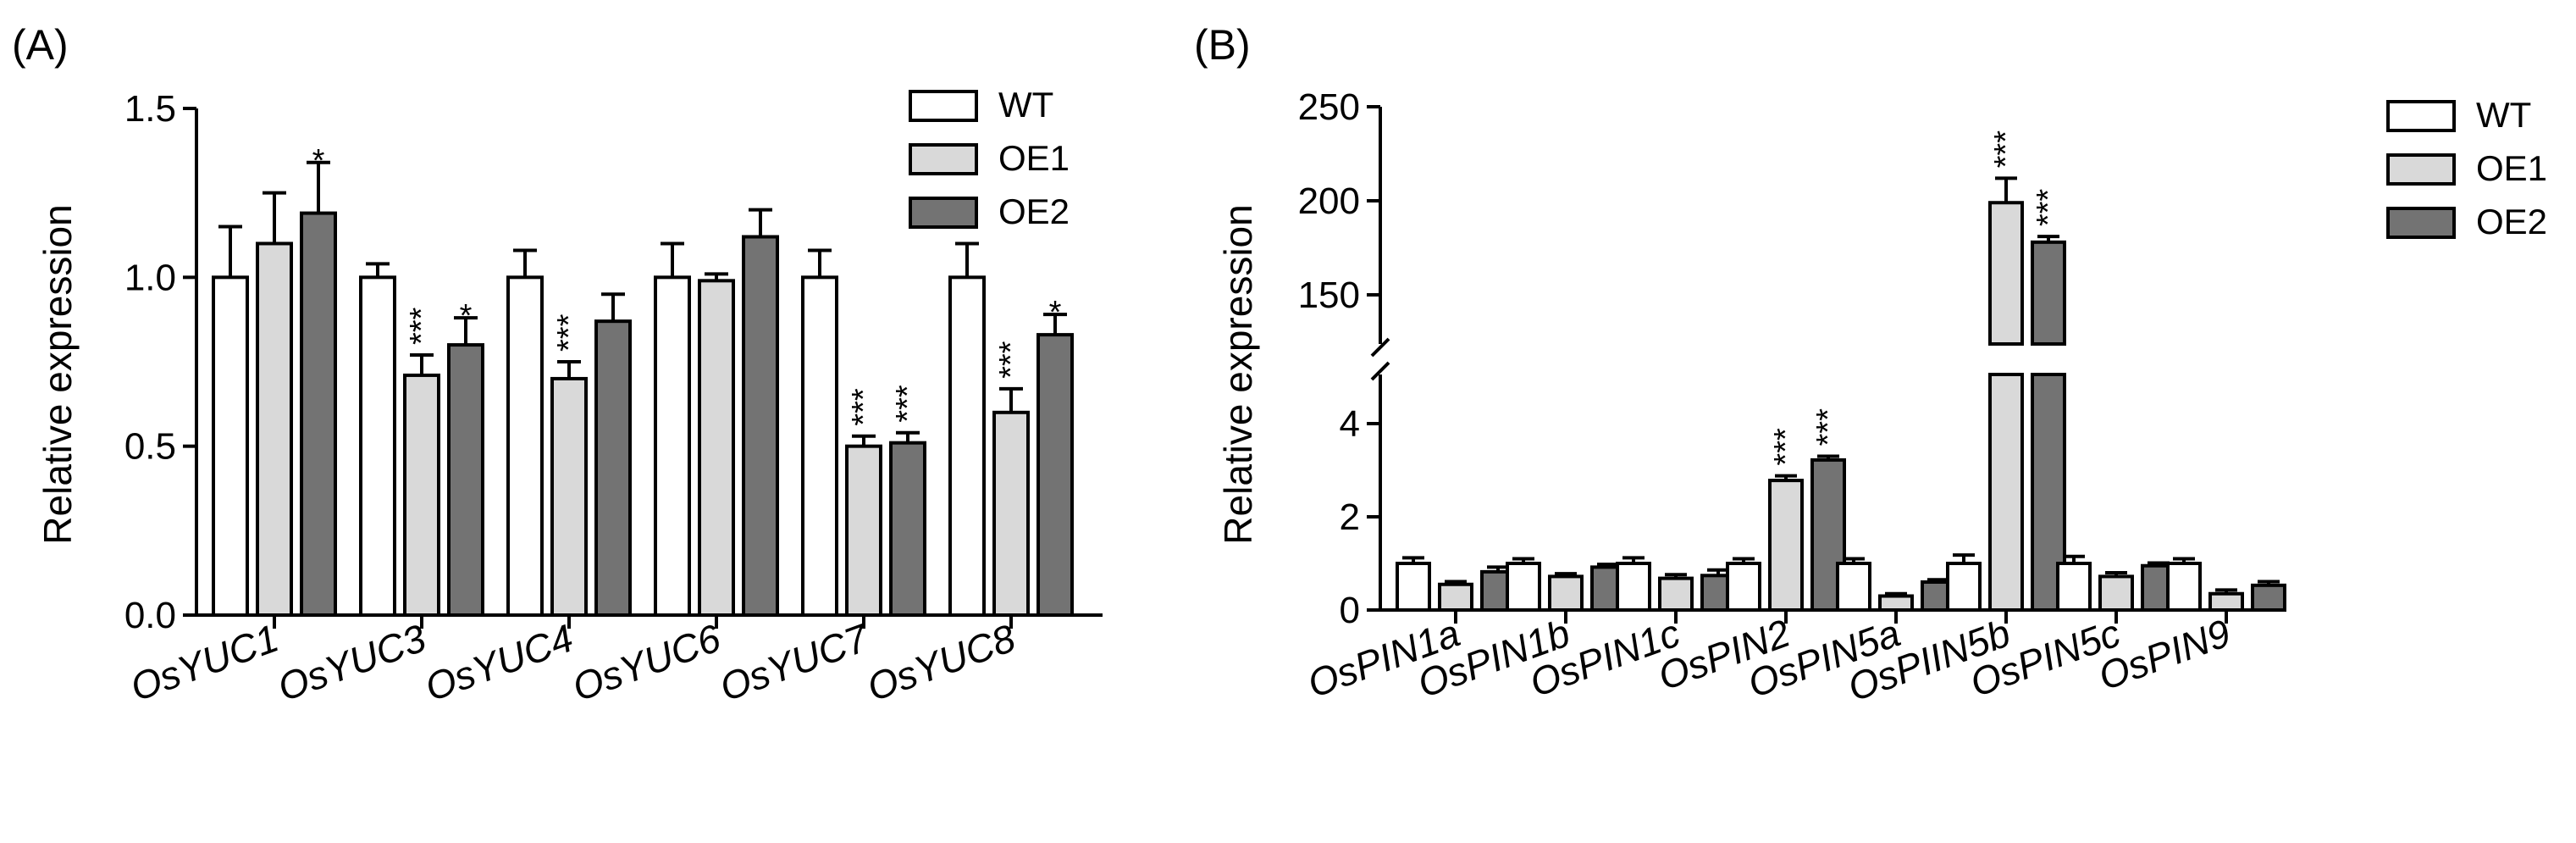  What do you see at coordinates (1025, 105) in the screenshot?
I see `panel-a-legend-label-wt: WT` at bounding box center [1025, 105].